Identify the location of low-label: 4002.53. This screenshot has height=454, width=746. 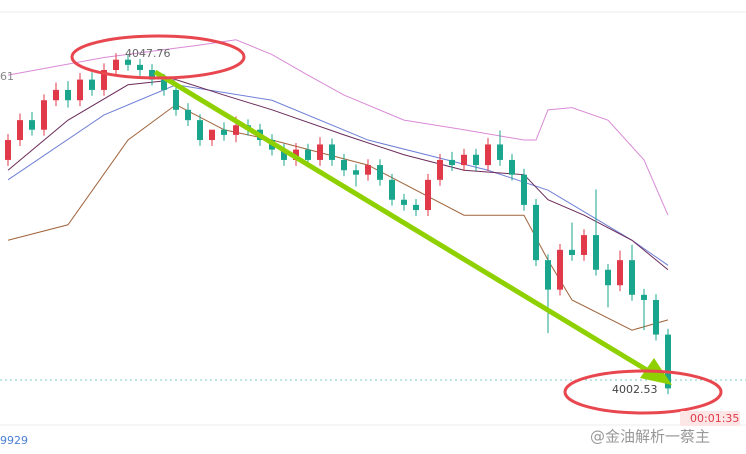
(635, 389).